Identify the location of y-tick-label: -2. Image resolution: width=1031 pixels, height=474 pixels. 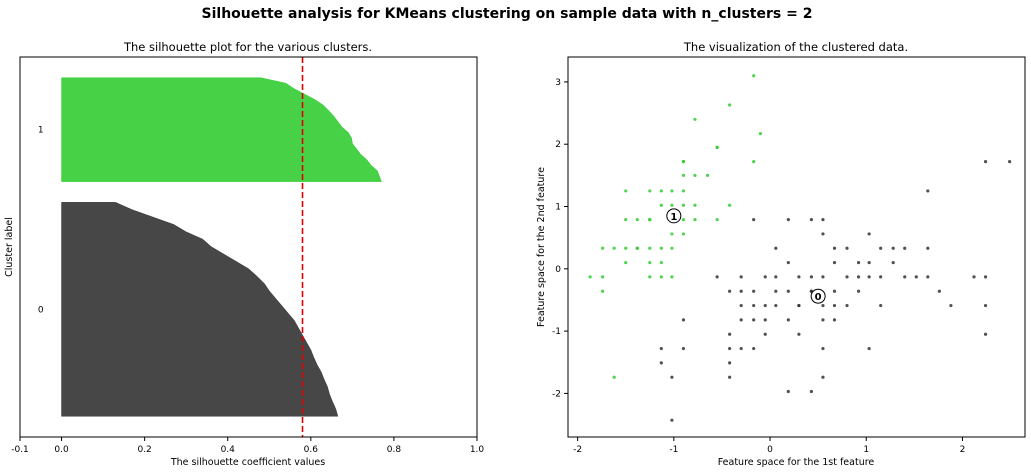
(556, 394).